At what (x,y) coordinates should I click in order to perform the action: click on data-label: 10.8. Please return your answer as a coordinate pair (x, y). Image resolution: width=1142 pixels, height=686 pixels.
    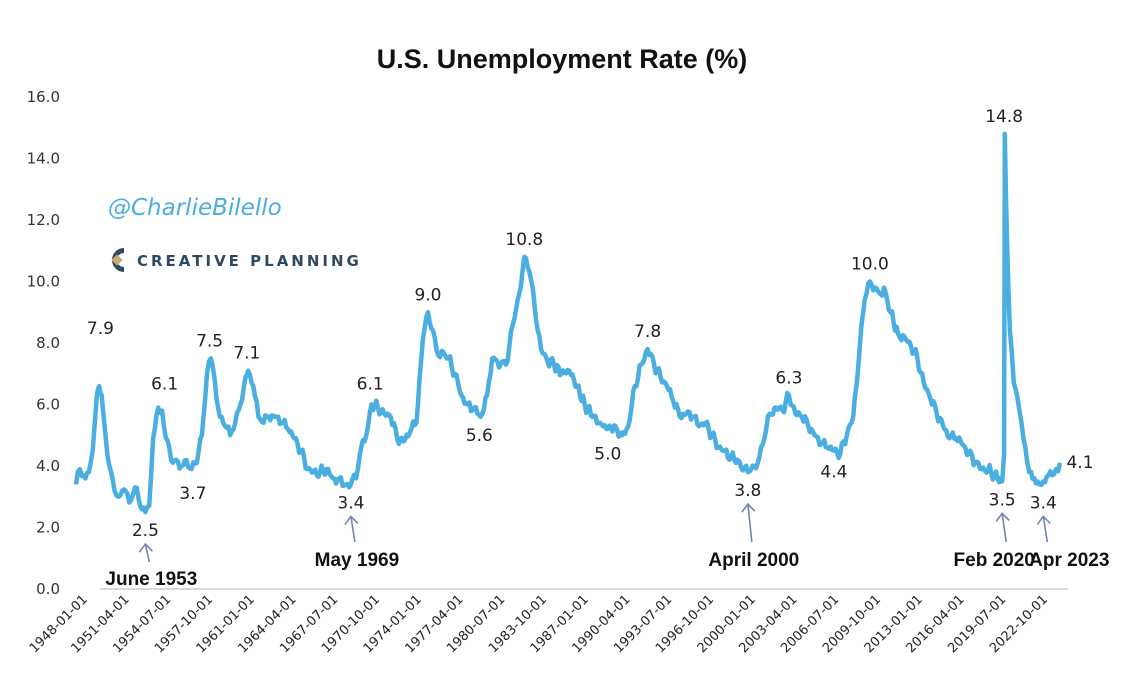
    Looking at the image, I should click on (524, 240).